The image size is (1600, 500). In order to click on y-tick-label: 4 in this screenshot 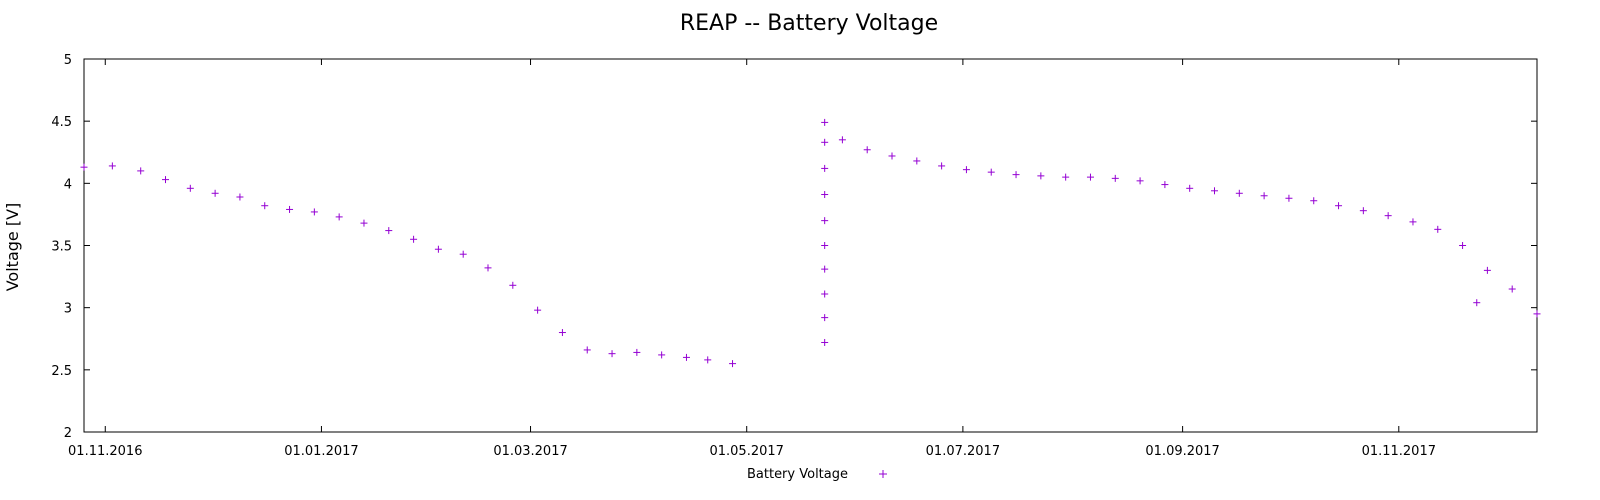, I will do `click(68, 184)`.